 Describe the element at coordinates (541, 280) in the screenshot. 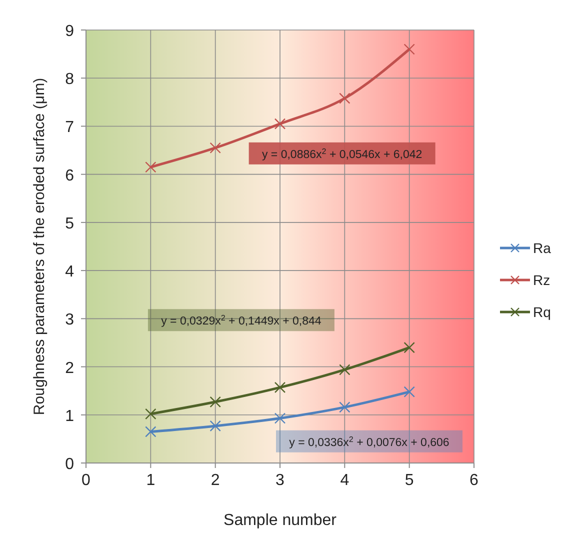

I see `legend-label: Rz` at that location.